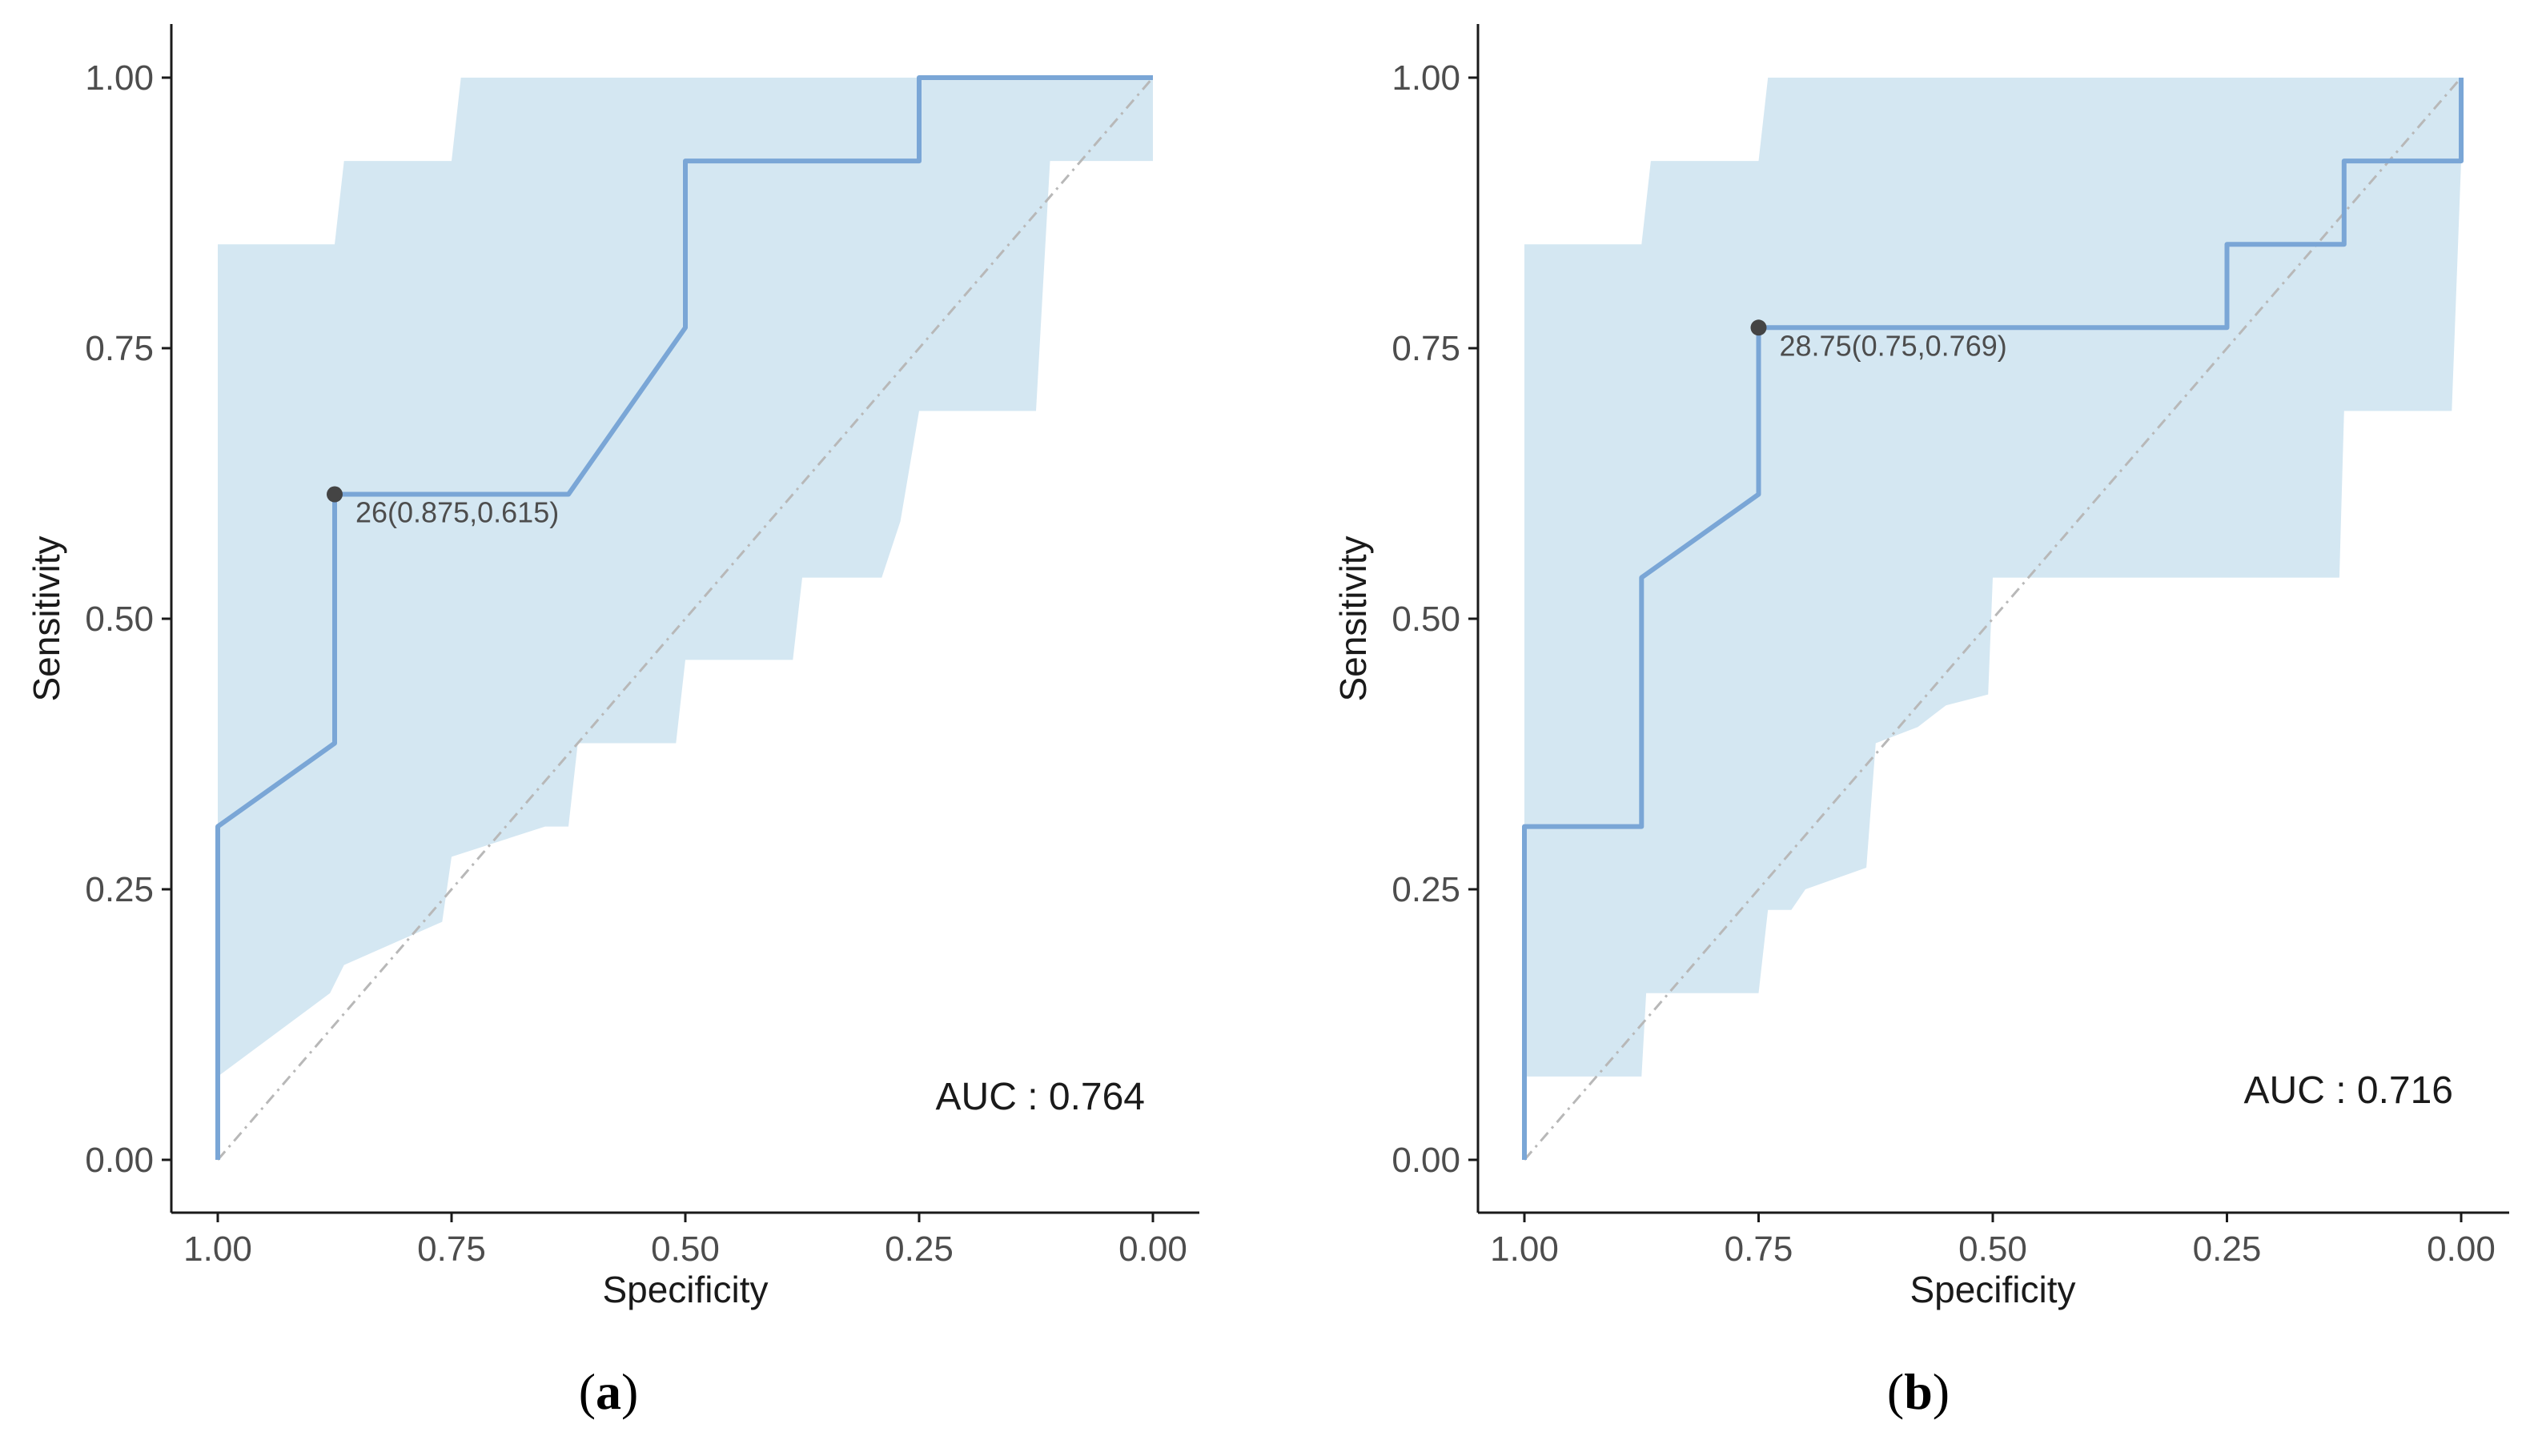  I want to click on panel-label: (a), so click(609, 1391).